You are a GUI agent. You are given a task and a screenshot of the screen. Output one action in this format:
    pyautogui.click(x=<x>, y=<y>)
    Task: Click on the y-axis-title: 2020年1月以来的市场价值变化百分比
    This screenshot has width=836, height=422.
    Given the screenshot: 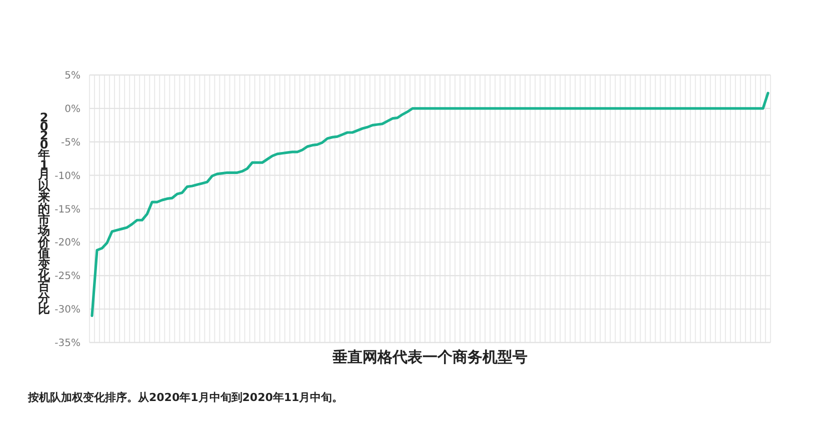 What is the action you would take?
    pyautogui.click(x=44, y=213)
    